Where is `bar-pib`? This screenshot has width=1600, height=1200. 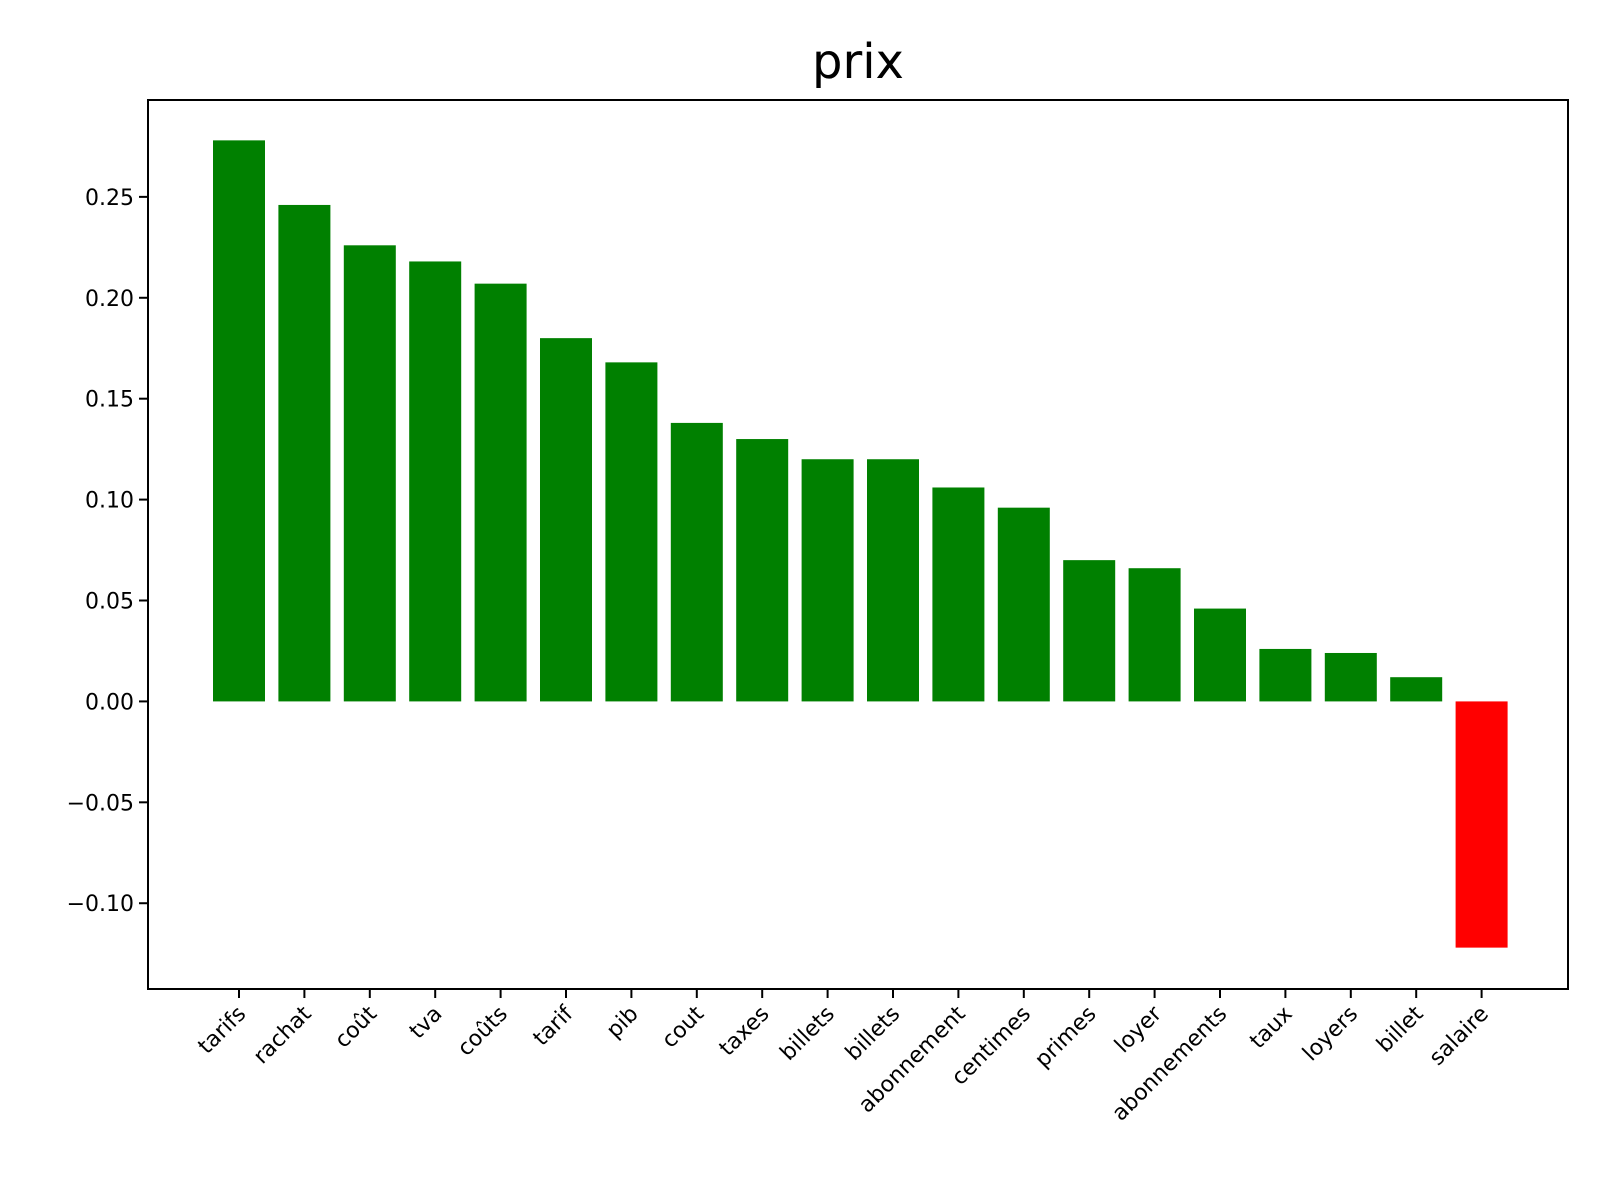
bar-pib is located at coordinates (631, 532).